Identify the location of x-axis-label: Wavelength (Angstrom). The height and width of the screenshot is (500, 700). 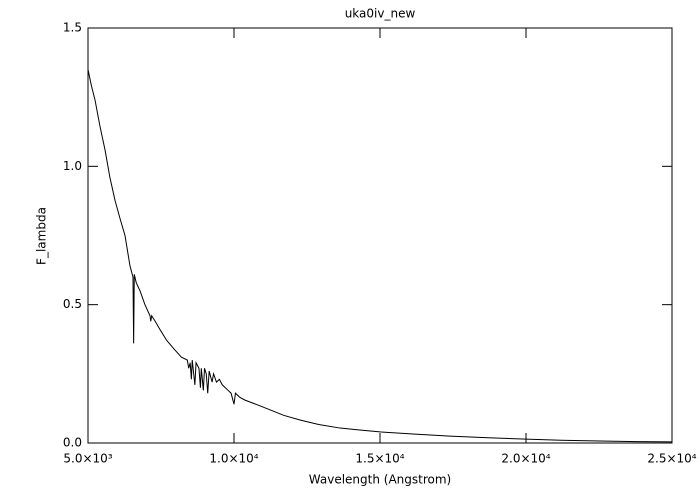
(380, 480).